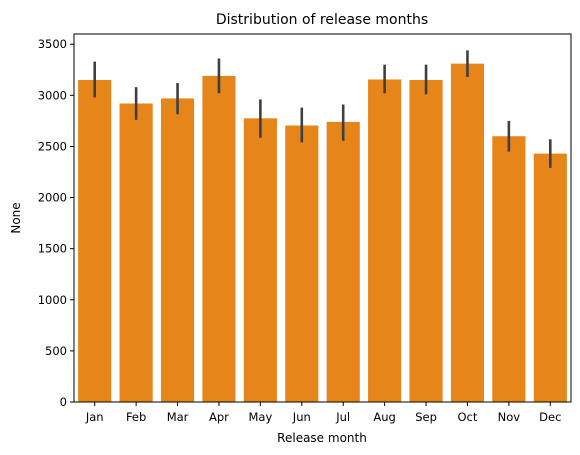 The height and width of the screenshot is (455, 580). What do you see at coordinates (52, 95) in the screenshot?
I see `y-tick-label: 3000` at bounding box center [52, 95].